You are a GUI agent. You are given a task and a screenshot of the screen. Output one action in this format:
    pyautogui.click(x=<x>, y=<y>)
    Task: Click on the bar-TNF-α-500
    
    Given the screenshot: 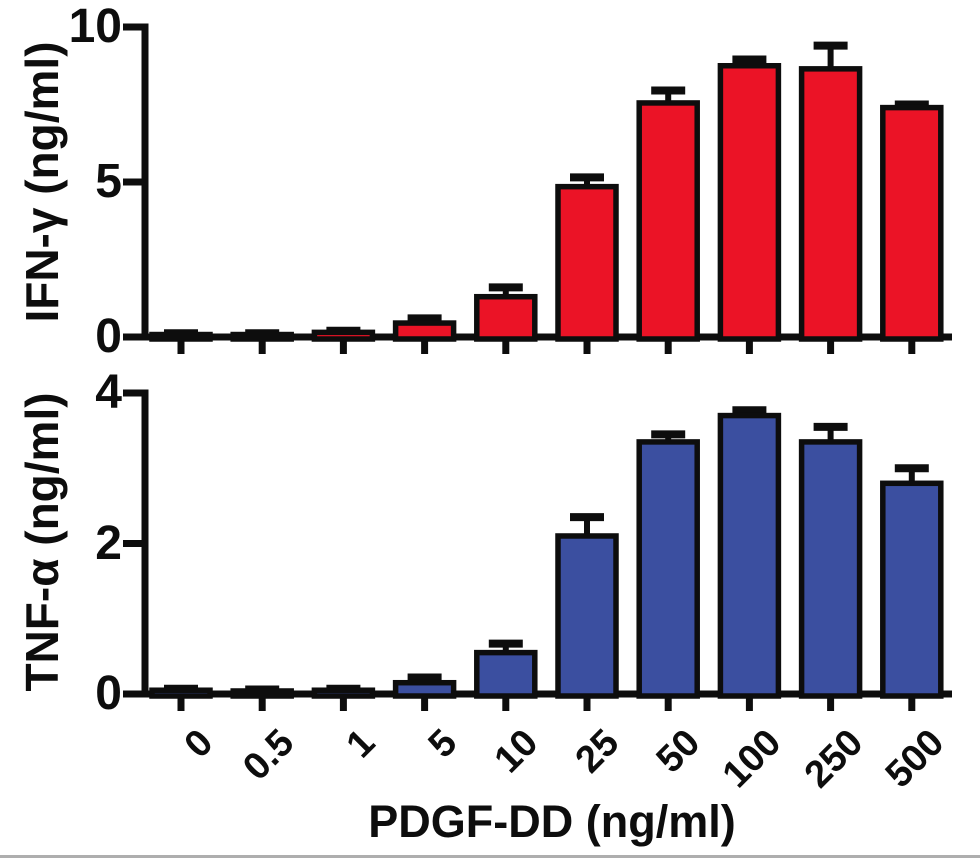 What is the action you would take?
    pyautogui.click(x=912, y=589)
    